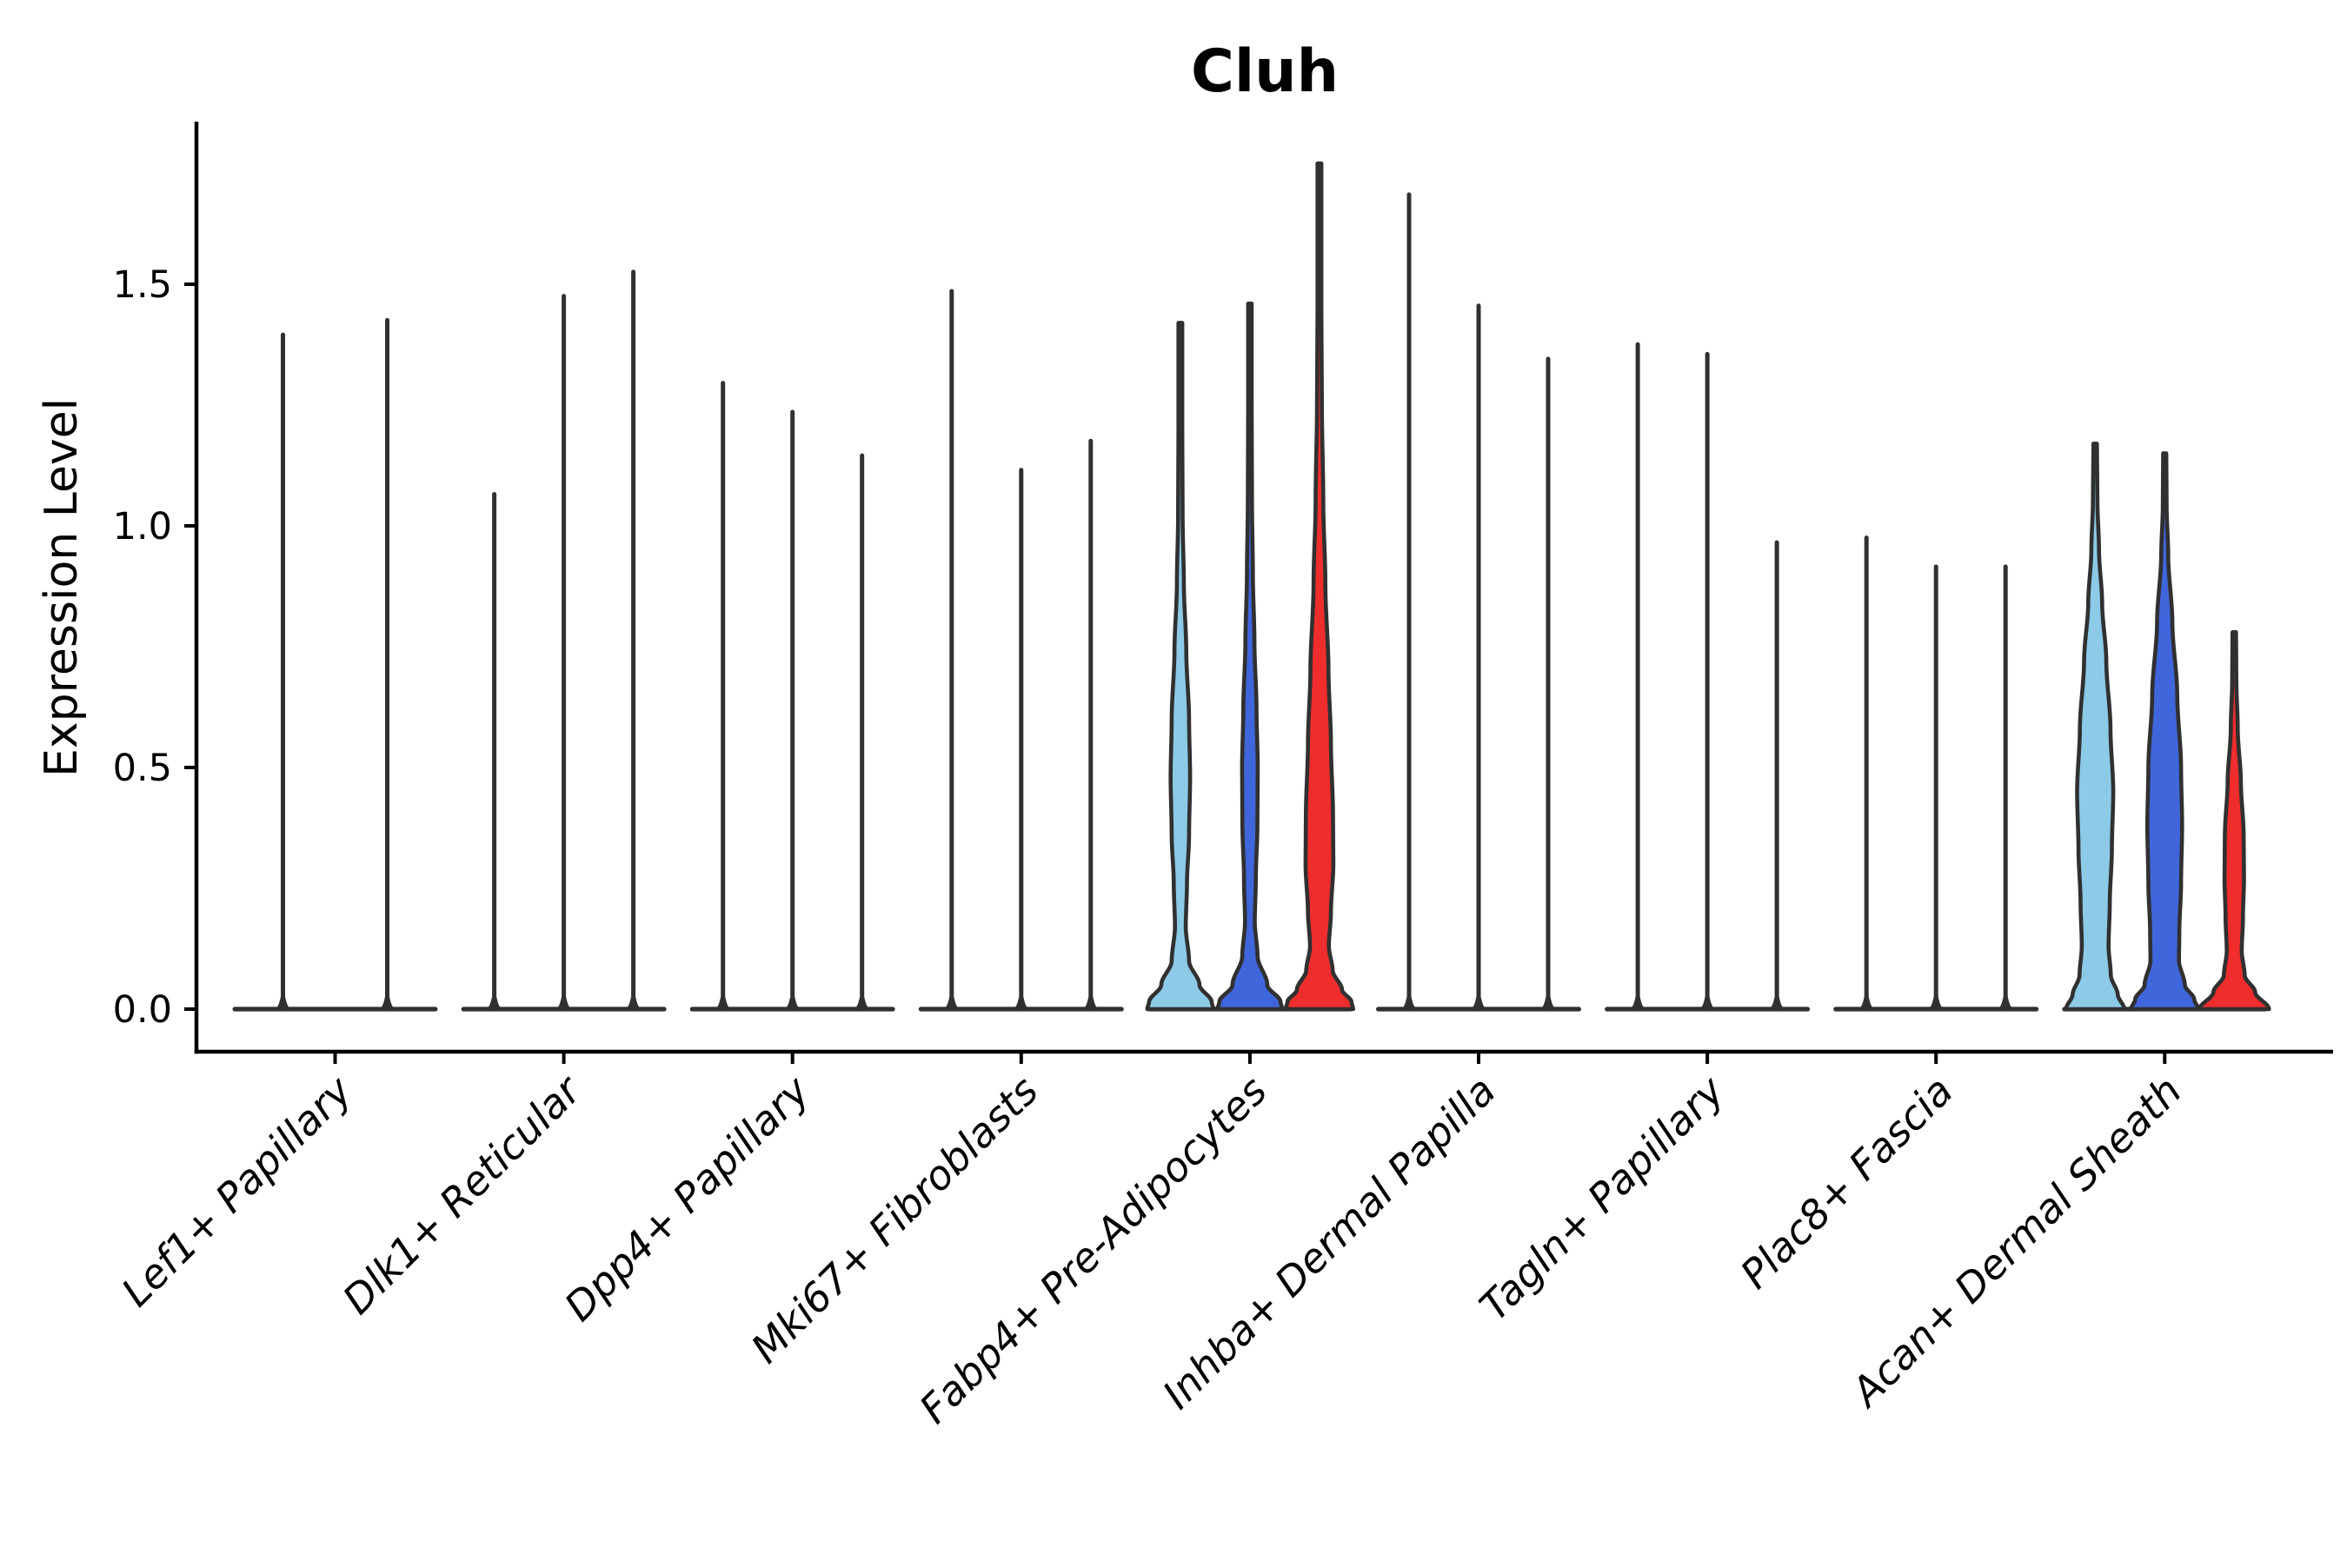  I want to click on chart-title: Cluh, so click(1265, 71).